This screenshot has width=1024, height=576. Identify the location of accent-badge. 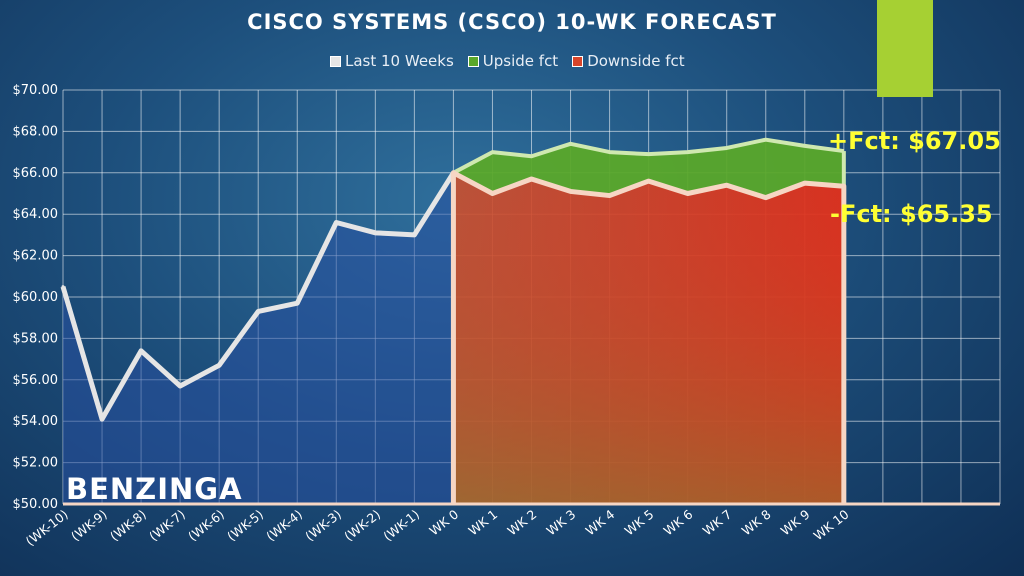
(905, 48).